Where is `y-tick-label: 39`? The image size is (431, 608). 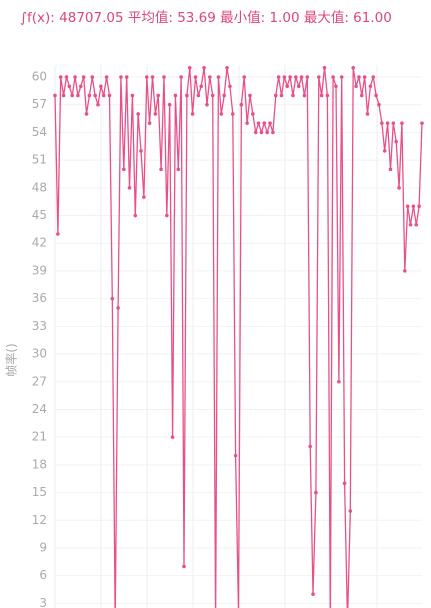
y-tick-label: 39 is located at coordinates (39, 270).